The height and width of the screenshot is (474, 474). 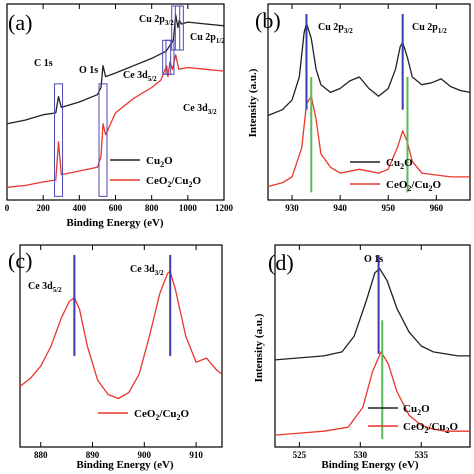 What do you see at coordinates (281, 262) in the screenshot?
I see `panel-label-d: (d)` at bounding box center [281, 262].